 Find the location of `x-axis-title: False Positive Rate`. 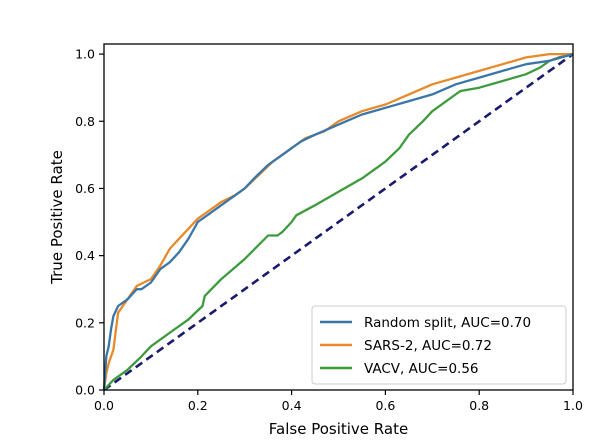

x-axis-title: False Positive Rate is located at coordinates (338, 429).